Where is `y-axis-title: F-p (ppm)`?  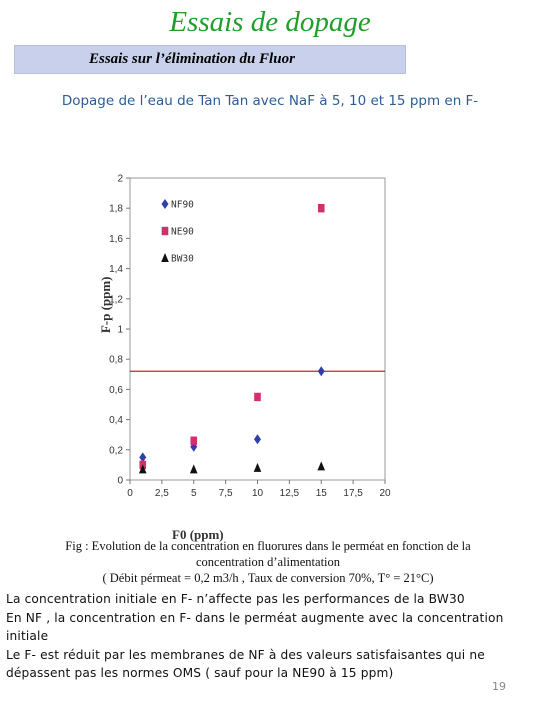 y-axis-title: F-p (ppm) is located at coordinates (105, 304).